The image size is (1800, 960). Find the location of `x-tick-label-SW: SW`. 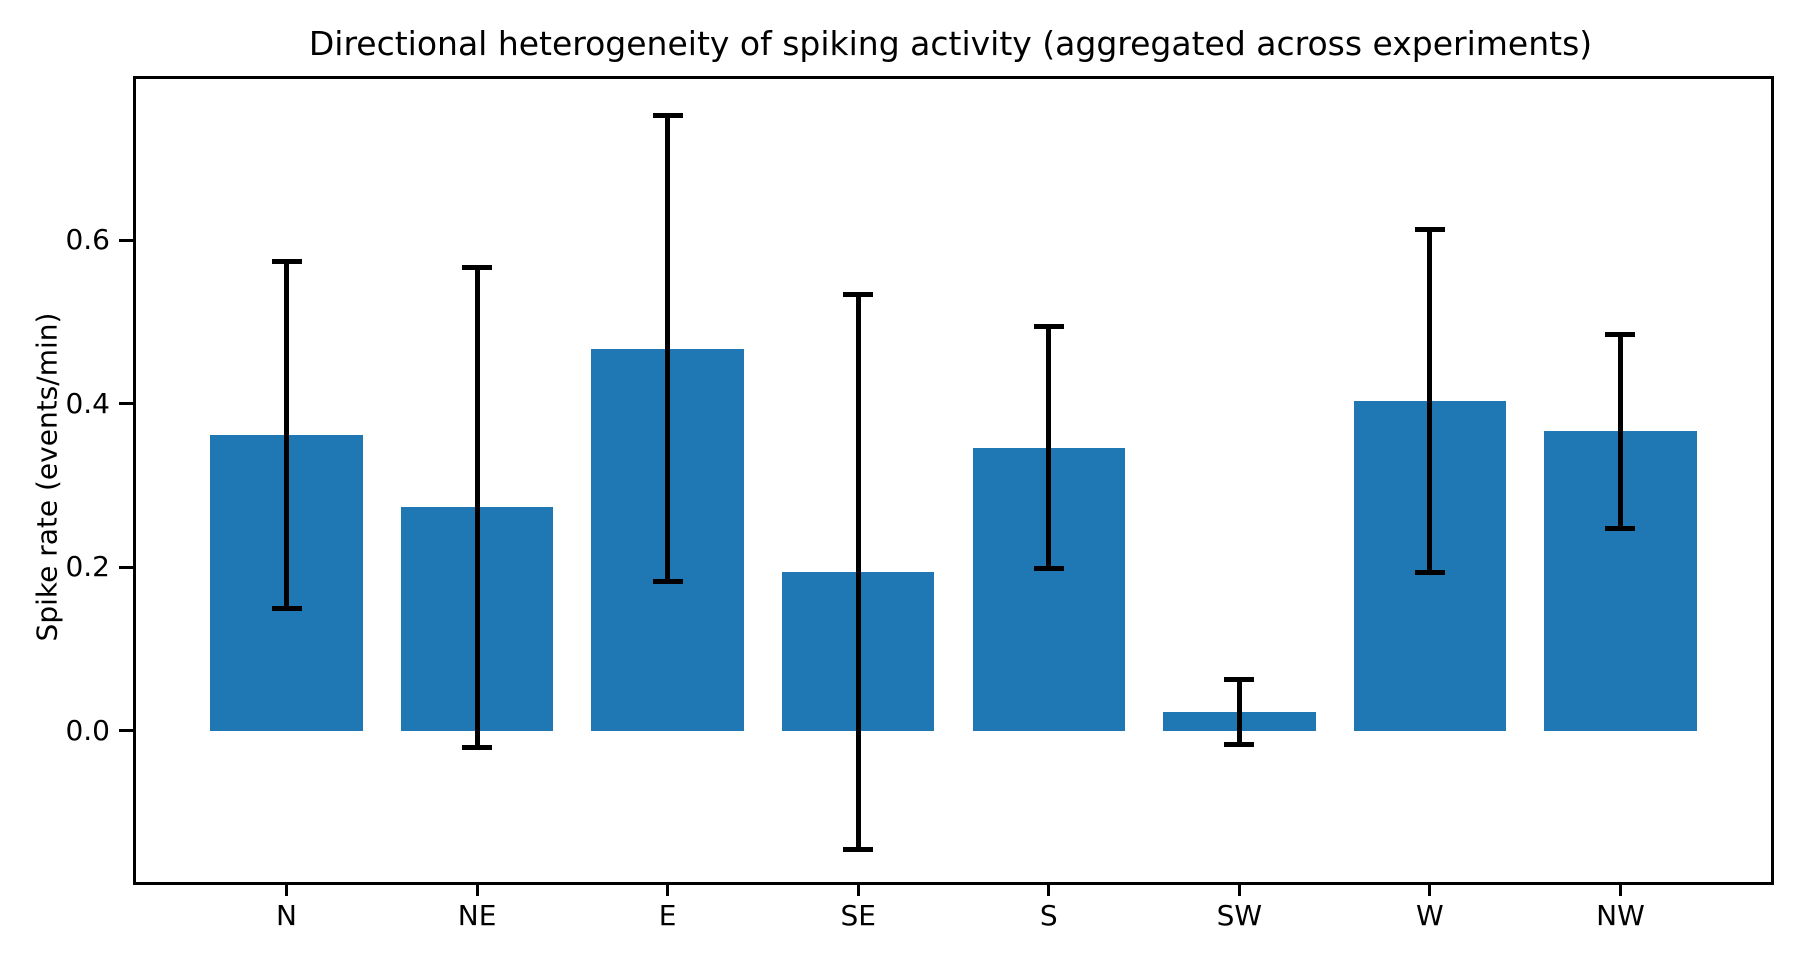

x-tick-label-SW: SW is located at coordinates (1239, 915).